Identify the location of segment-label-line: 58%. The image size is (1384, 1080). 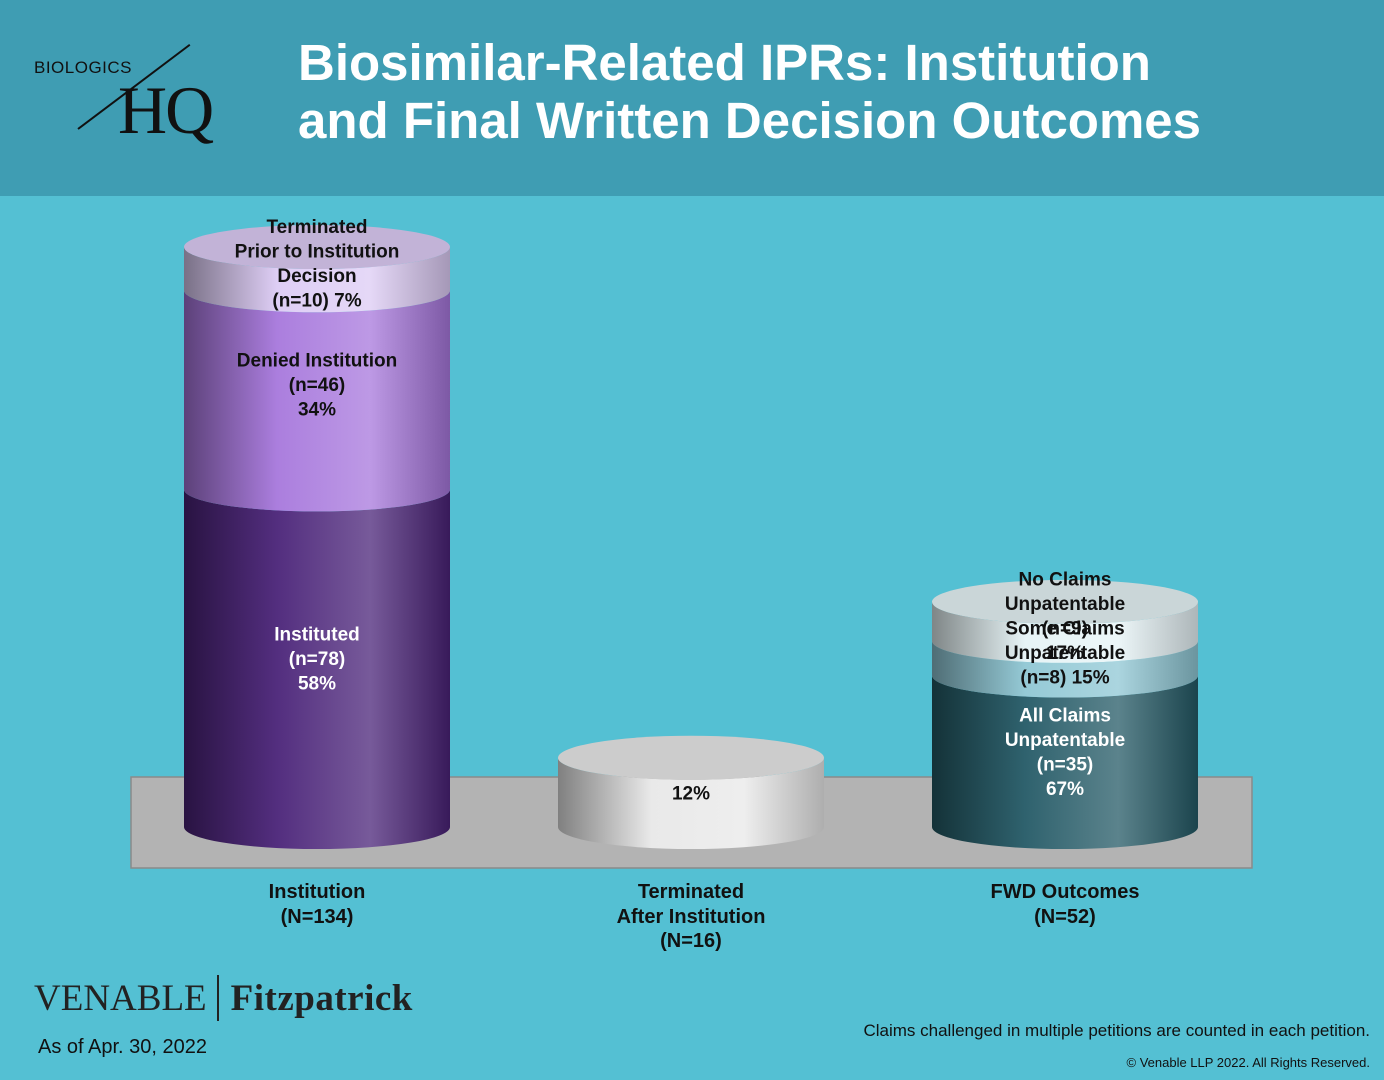
(317, 684).